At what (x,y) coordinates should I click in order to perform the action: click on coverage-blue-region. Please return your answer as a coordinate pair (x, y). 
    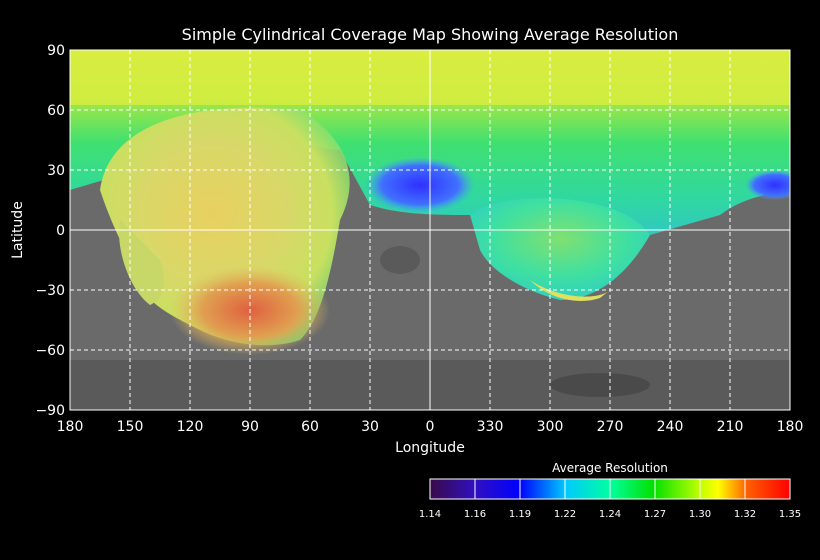
    Looking at the image, I should click on (420, 185).